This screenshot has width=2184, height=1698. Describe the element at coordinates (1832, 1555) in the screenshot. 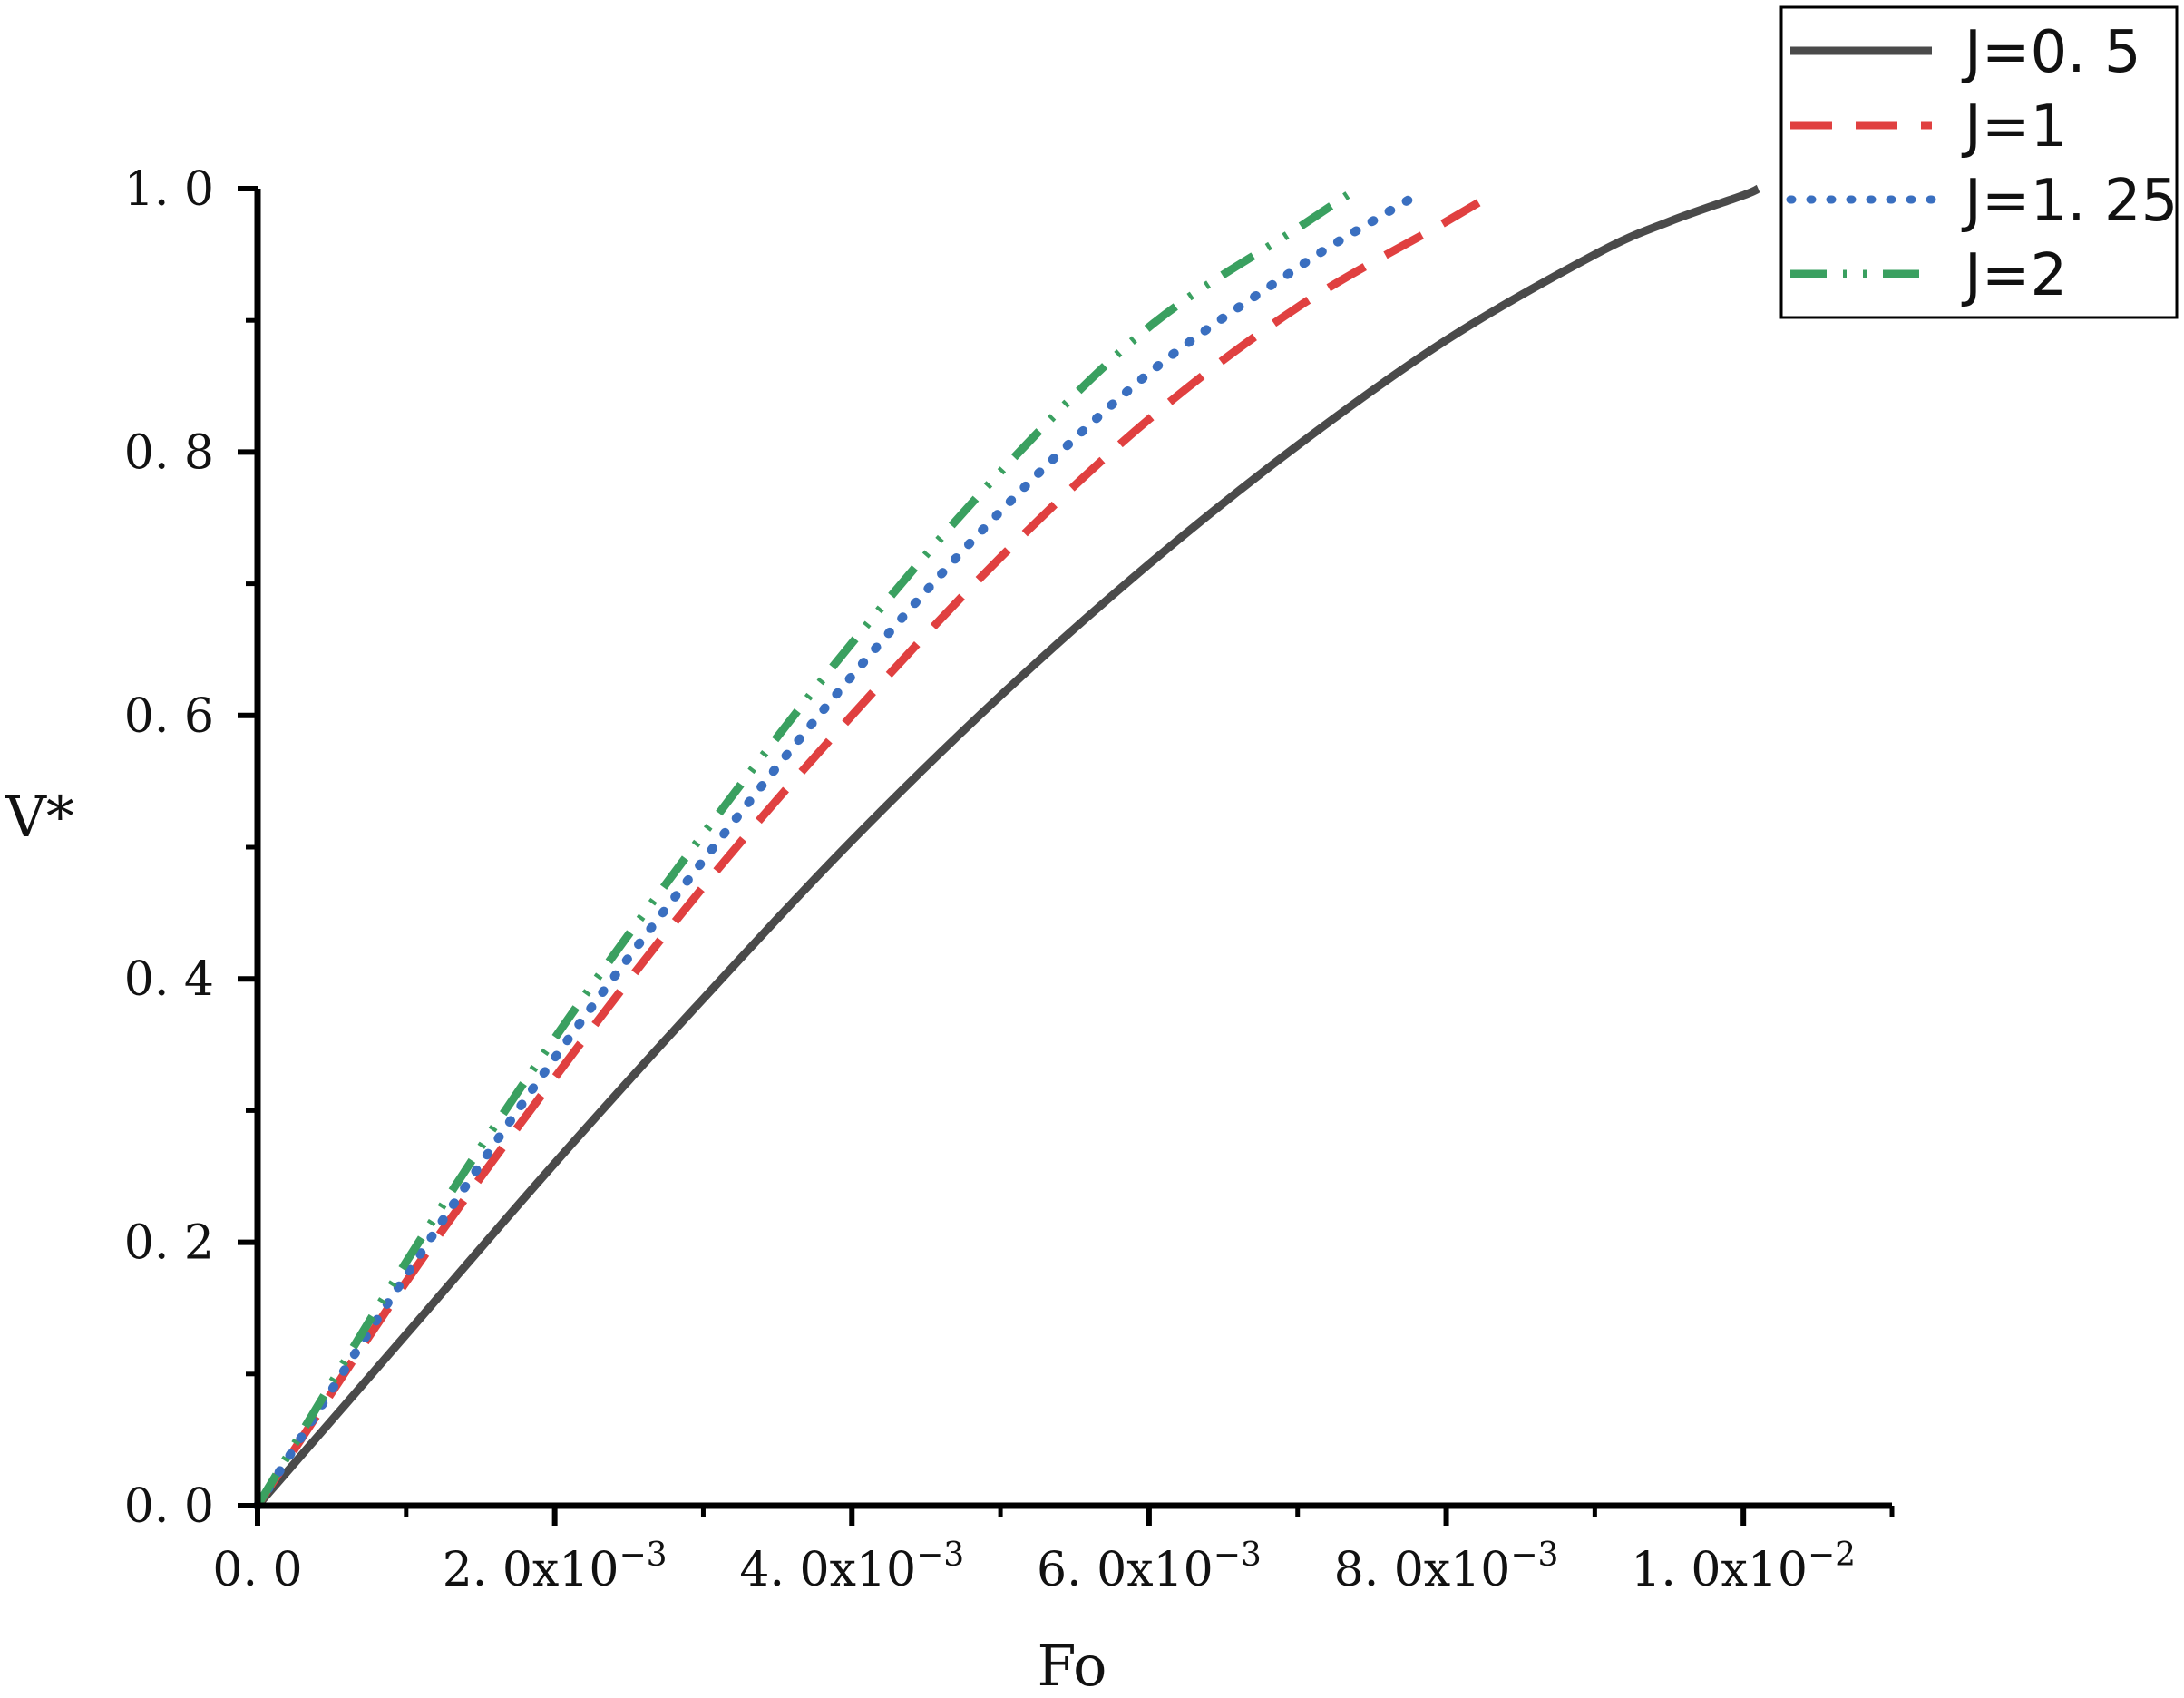

I see `x-tick-exponent: −2` at that location.